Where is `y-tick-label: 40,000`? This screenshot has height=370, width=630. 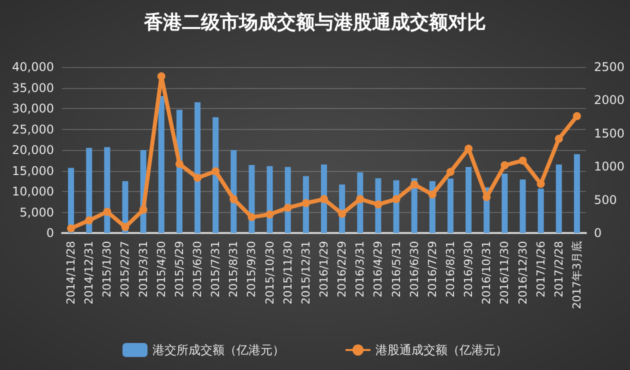 y-tick-label: 40,000 is located at coordinates (33, 67).